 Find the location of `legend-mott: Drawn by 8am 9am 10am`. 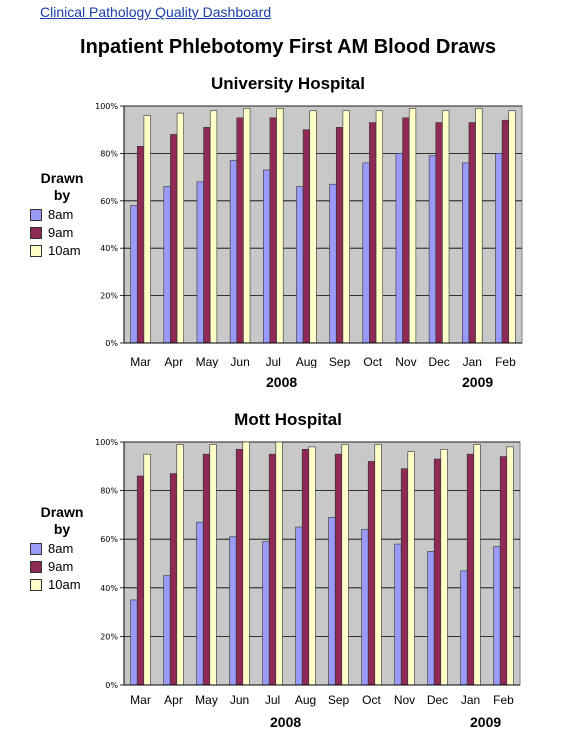

legend-mott: Drawn by 8am 9am 10am is located at coordinates (62, 548).